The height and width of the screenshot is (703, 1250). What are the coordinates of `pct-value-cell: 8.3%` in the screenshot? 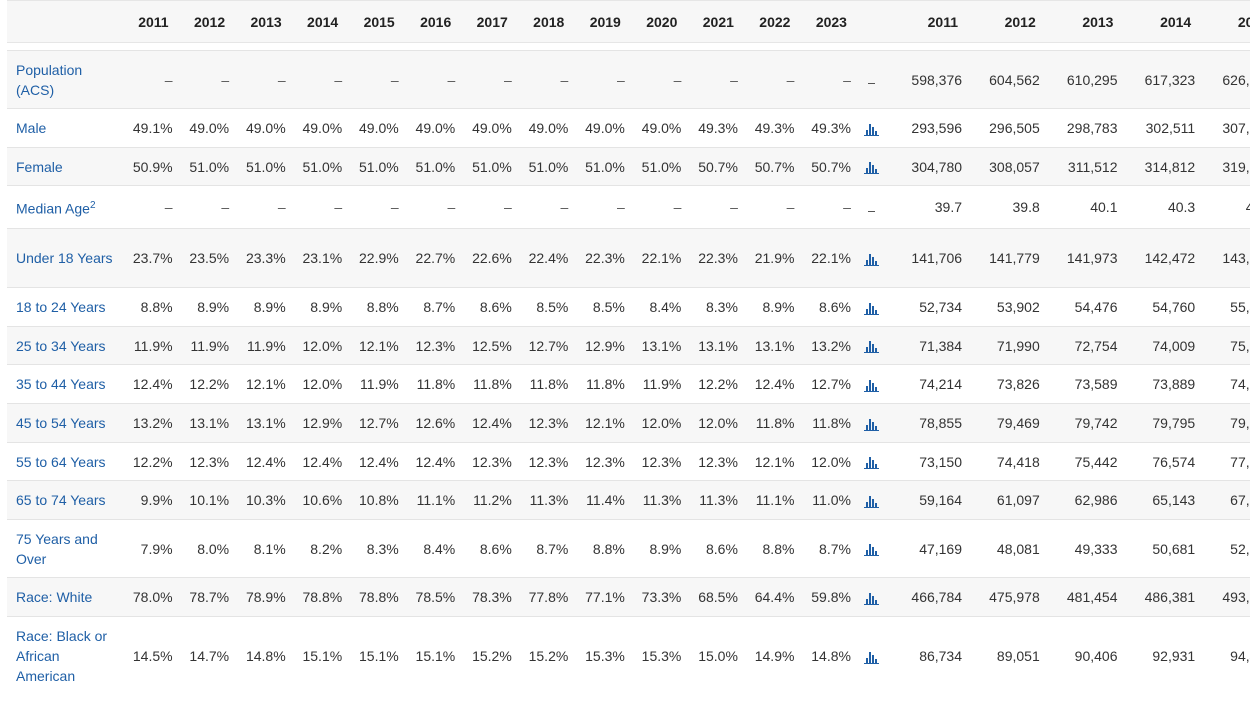 It's located at (713, 307).